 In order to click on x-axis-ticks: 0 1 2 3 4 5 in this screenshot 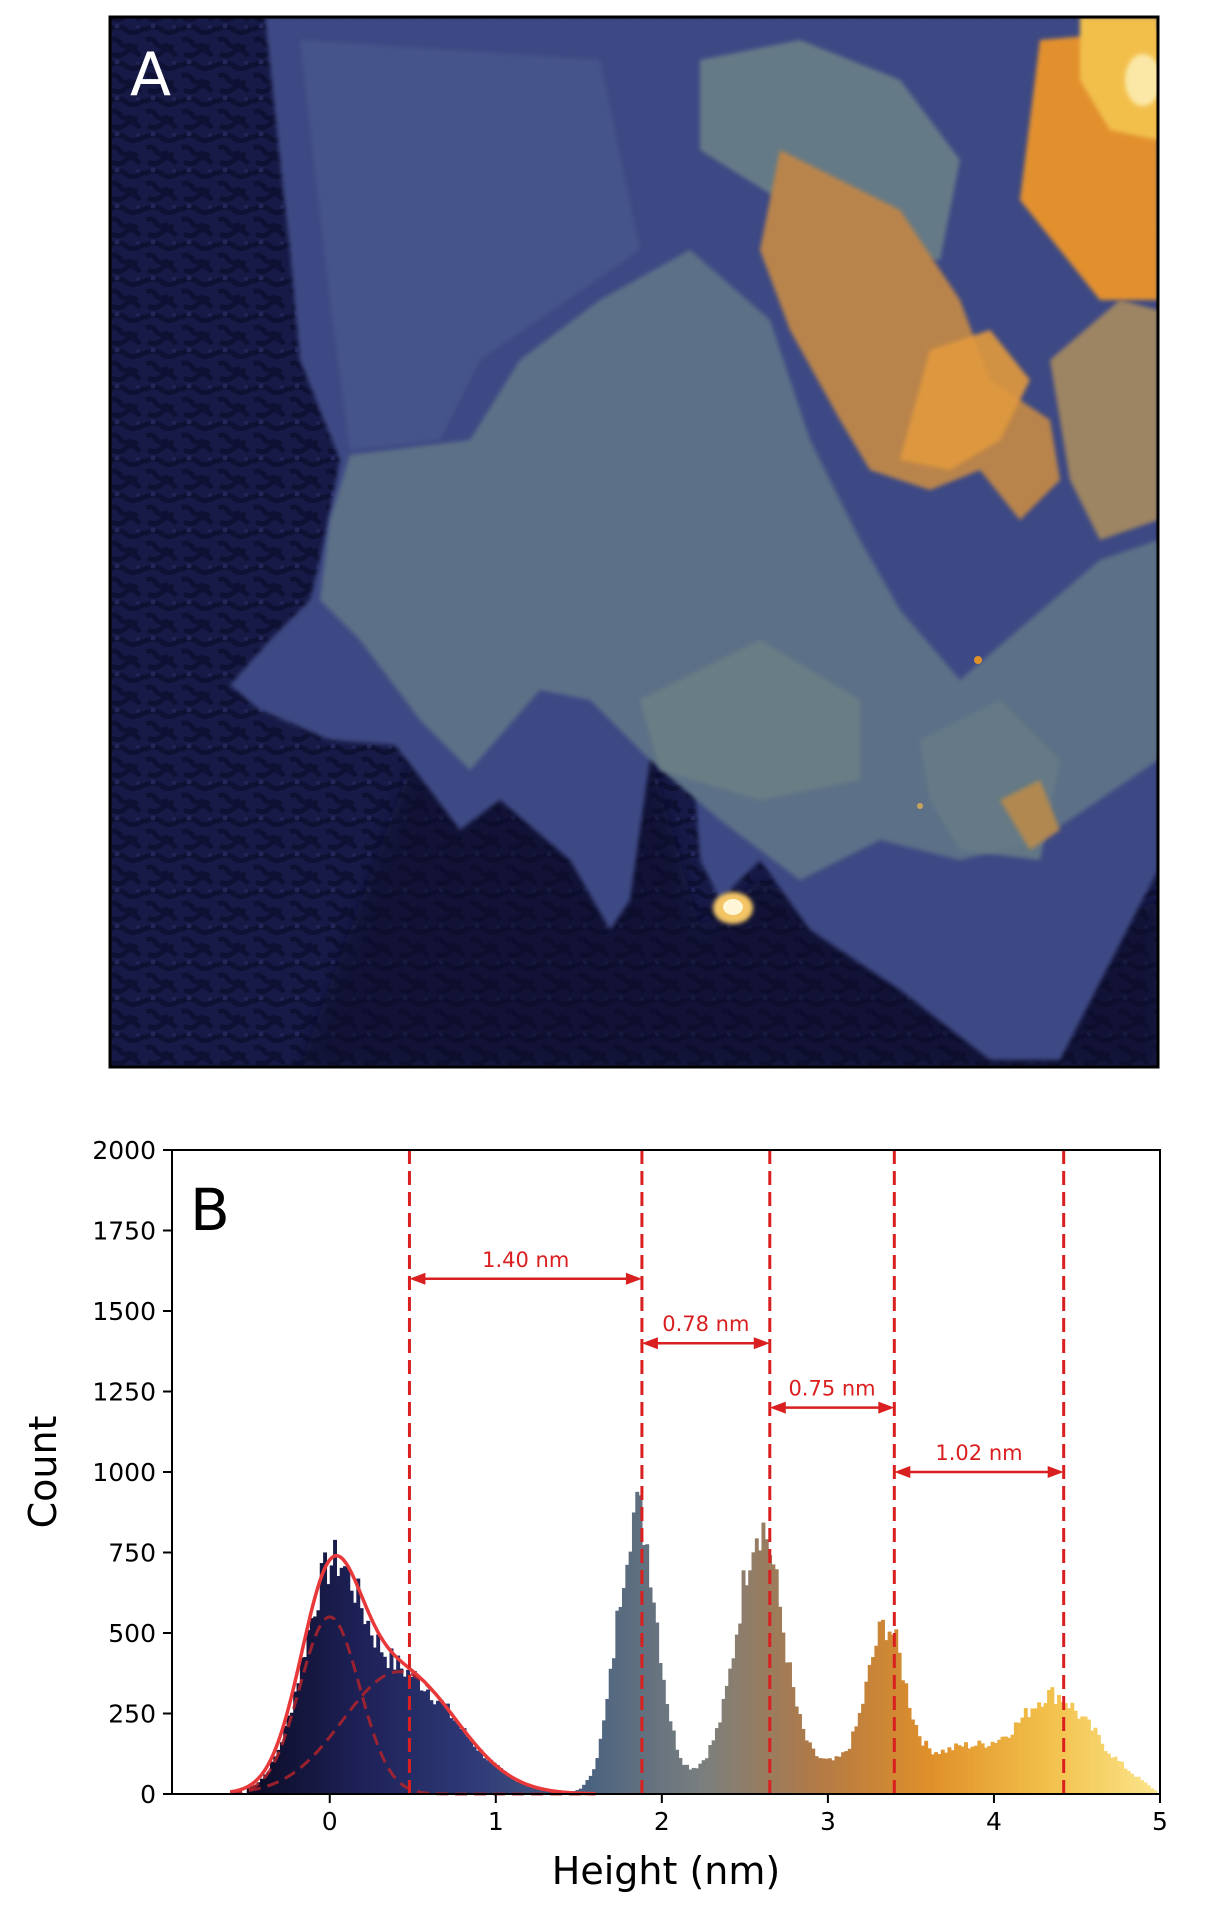, I will do `click(745, 1815)`.